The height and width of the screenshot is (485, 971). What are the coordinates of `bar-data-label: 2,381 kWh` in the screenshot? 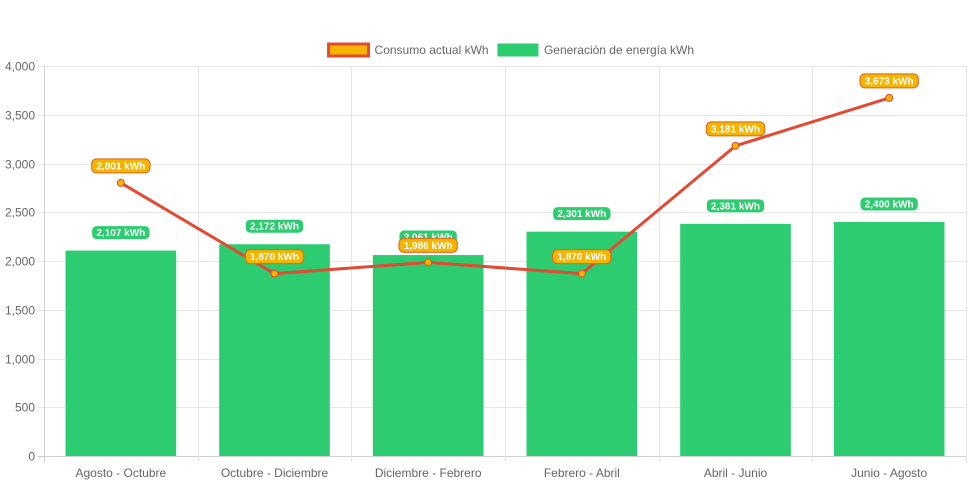 It's located at (735, 206).